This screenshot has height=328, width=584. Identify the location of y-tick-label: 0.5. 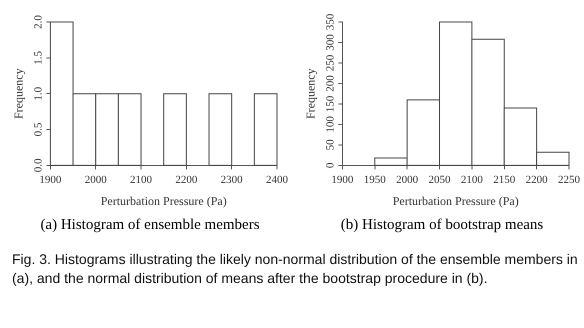
(38, 129).